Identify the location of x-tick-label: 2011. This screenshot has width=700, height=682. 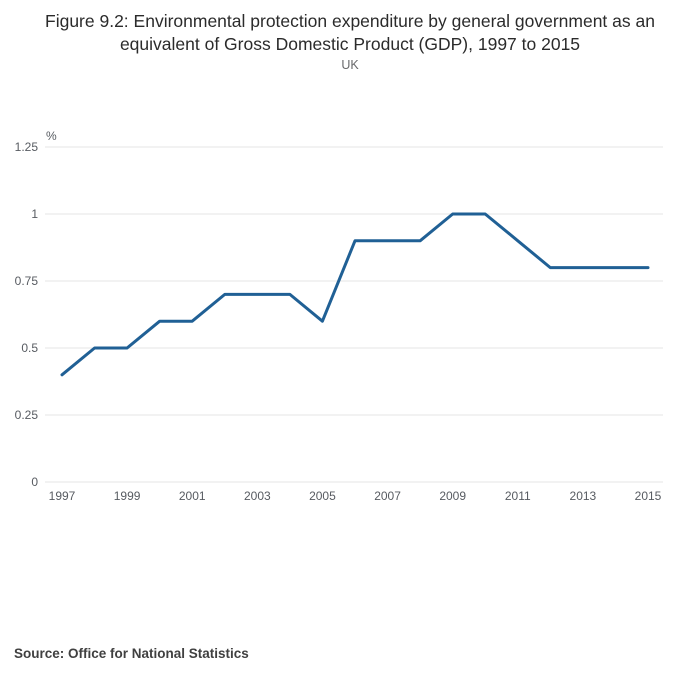
(518, 496).